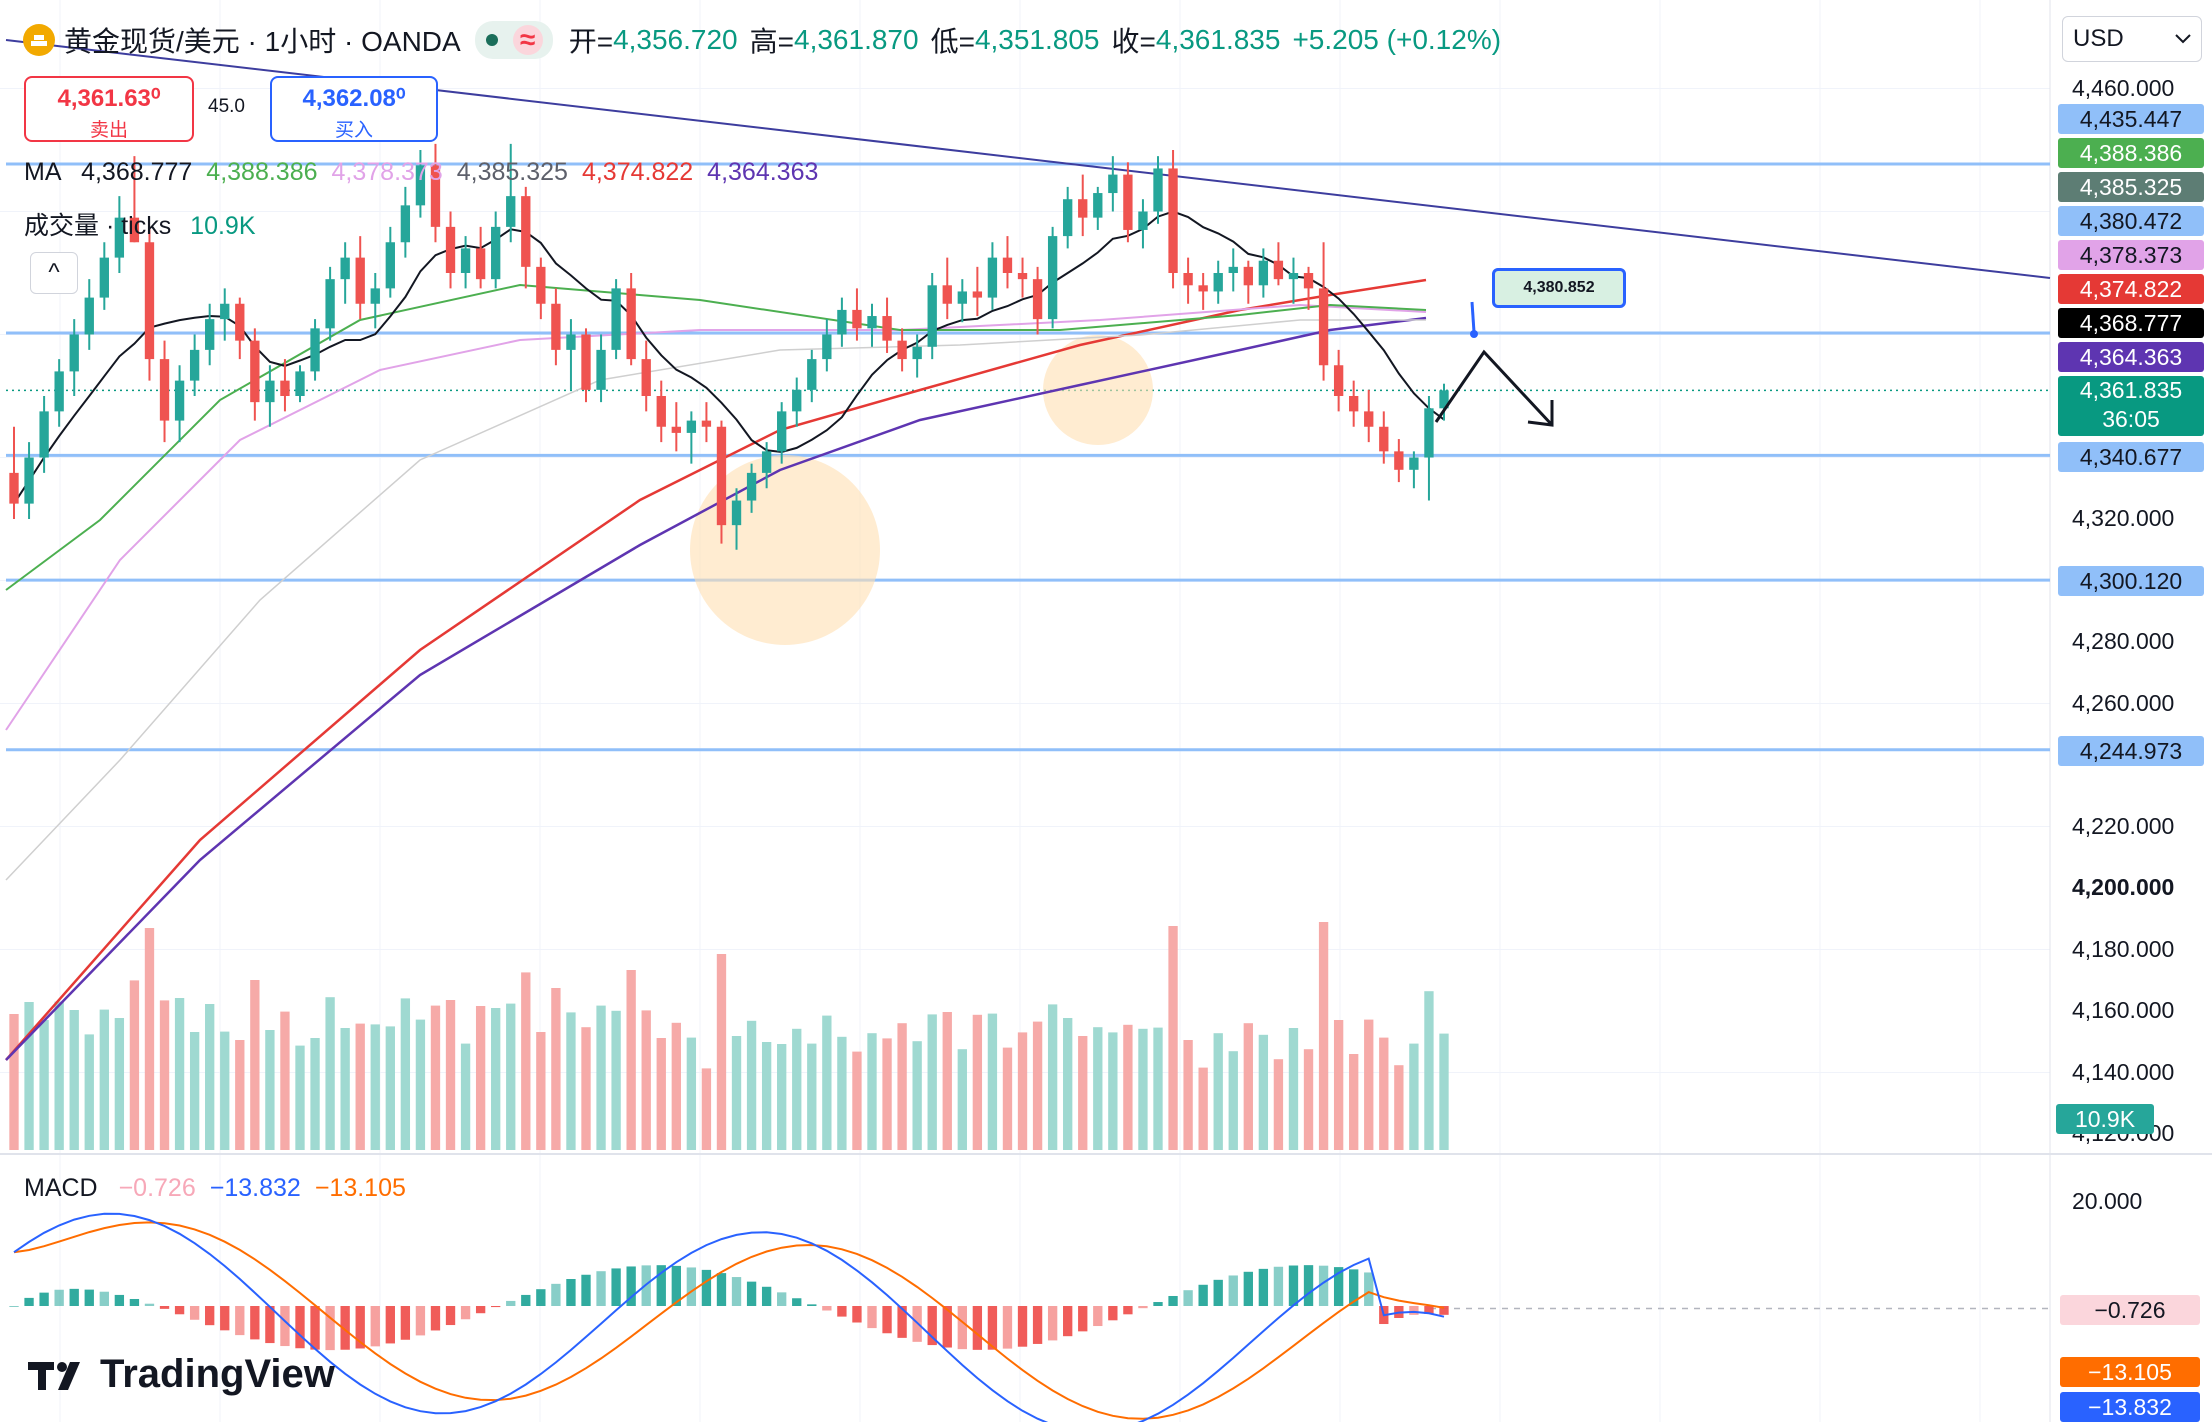 The image size is (2212, 1422). Describe the element at coordinates (262, 41) in the screenshot. I see `symbol-title: 黄金现货/美元 · 1小时 · OANDA` at that location.